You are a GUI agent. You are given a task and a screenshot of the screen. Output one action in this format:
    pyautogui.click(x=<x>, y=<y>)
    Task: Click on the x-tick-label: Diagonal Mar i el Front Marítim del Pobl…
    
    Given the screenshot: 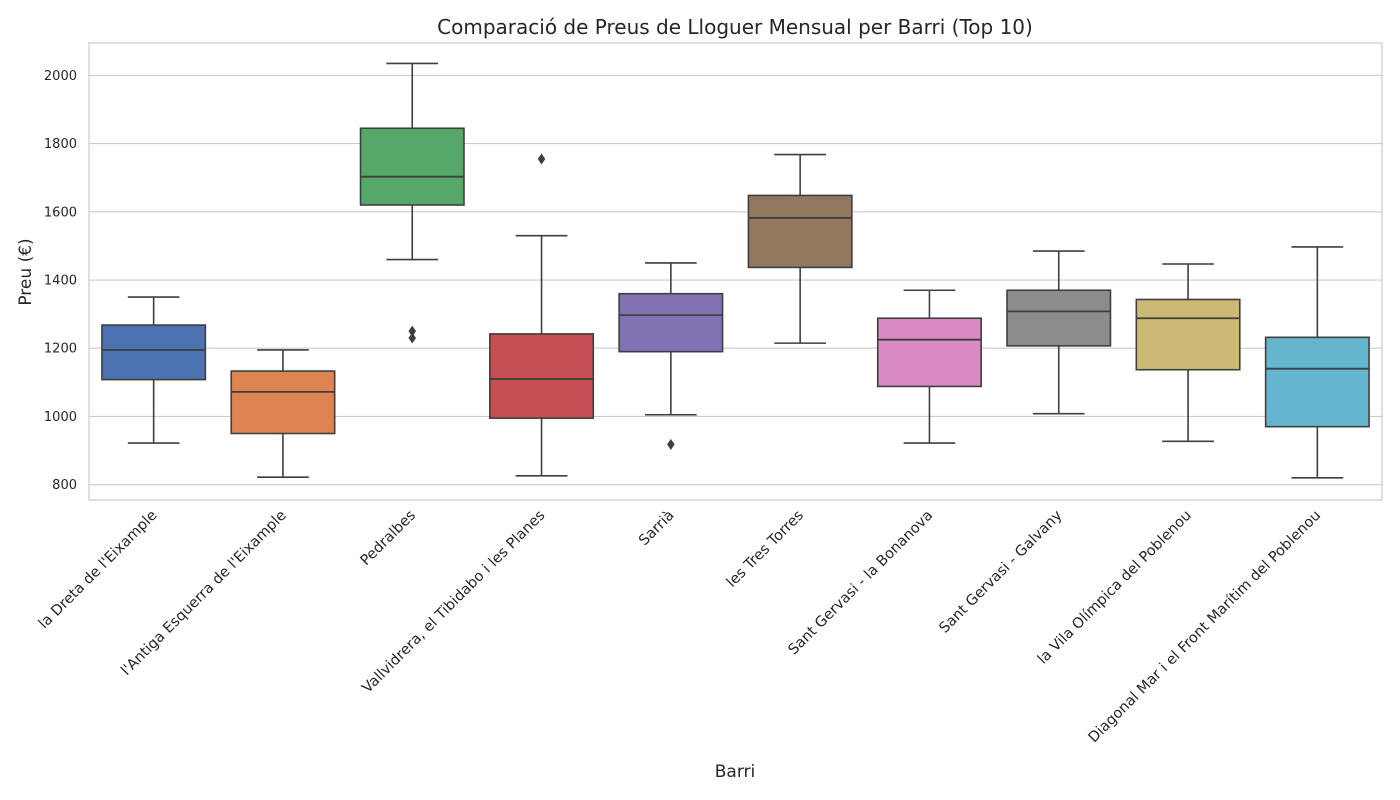 What is the action you would take?
    pyautogui.click(x=1205, y=627)
    